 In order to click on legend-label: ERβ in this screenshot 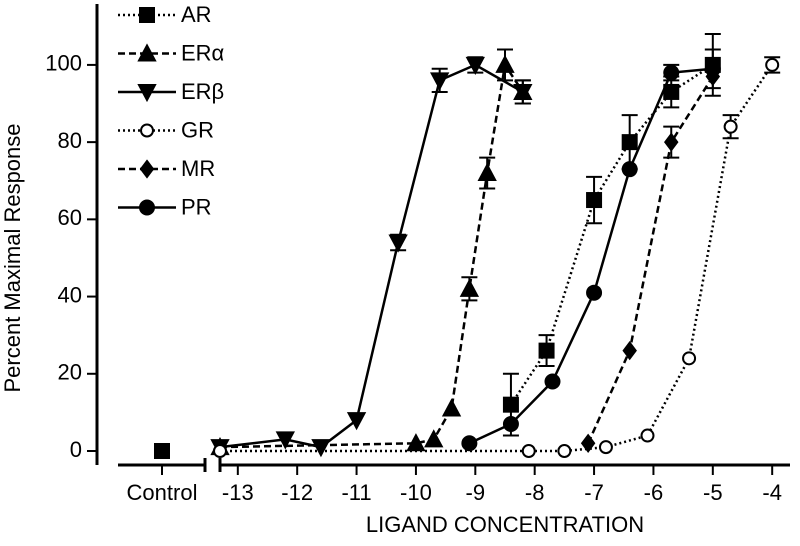, I will do `click(202, 91)`.